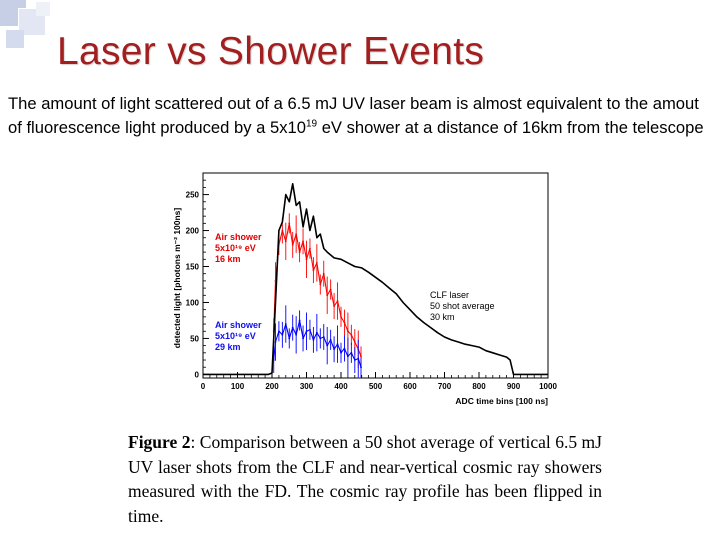  What do you see at coordinates (445, 386) in the screenshot?
I see `x-tick-label: 700` at bounding box center [445, 386].